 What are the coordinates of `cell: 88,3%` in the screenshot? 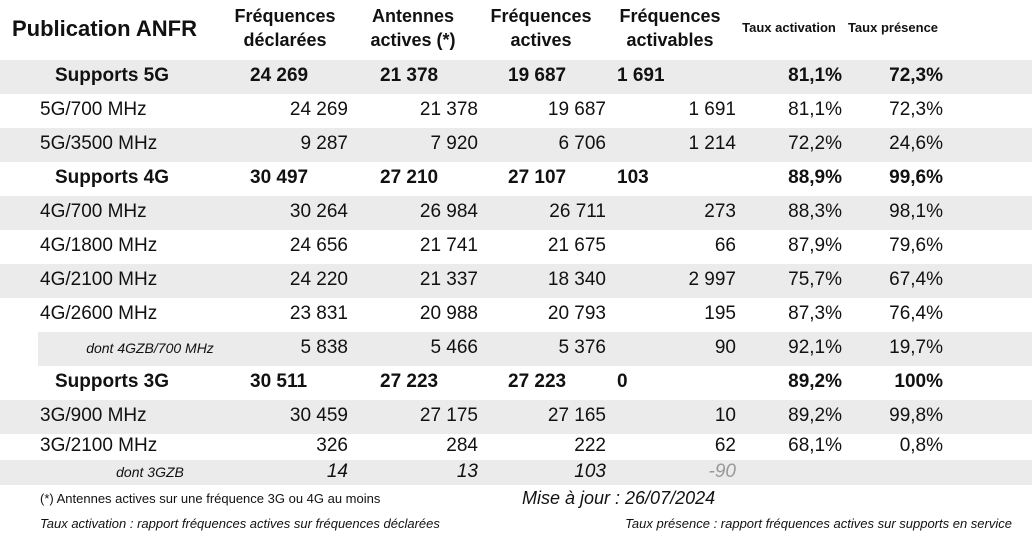 It's located at (815, 211).